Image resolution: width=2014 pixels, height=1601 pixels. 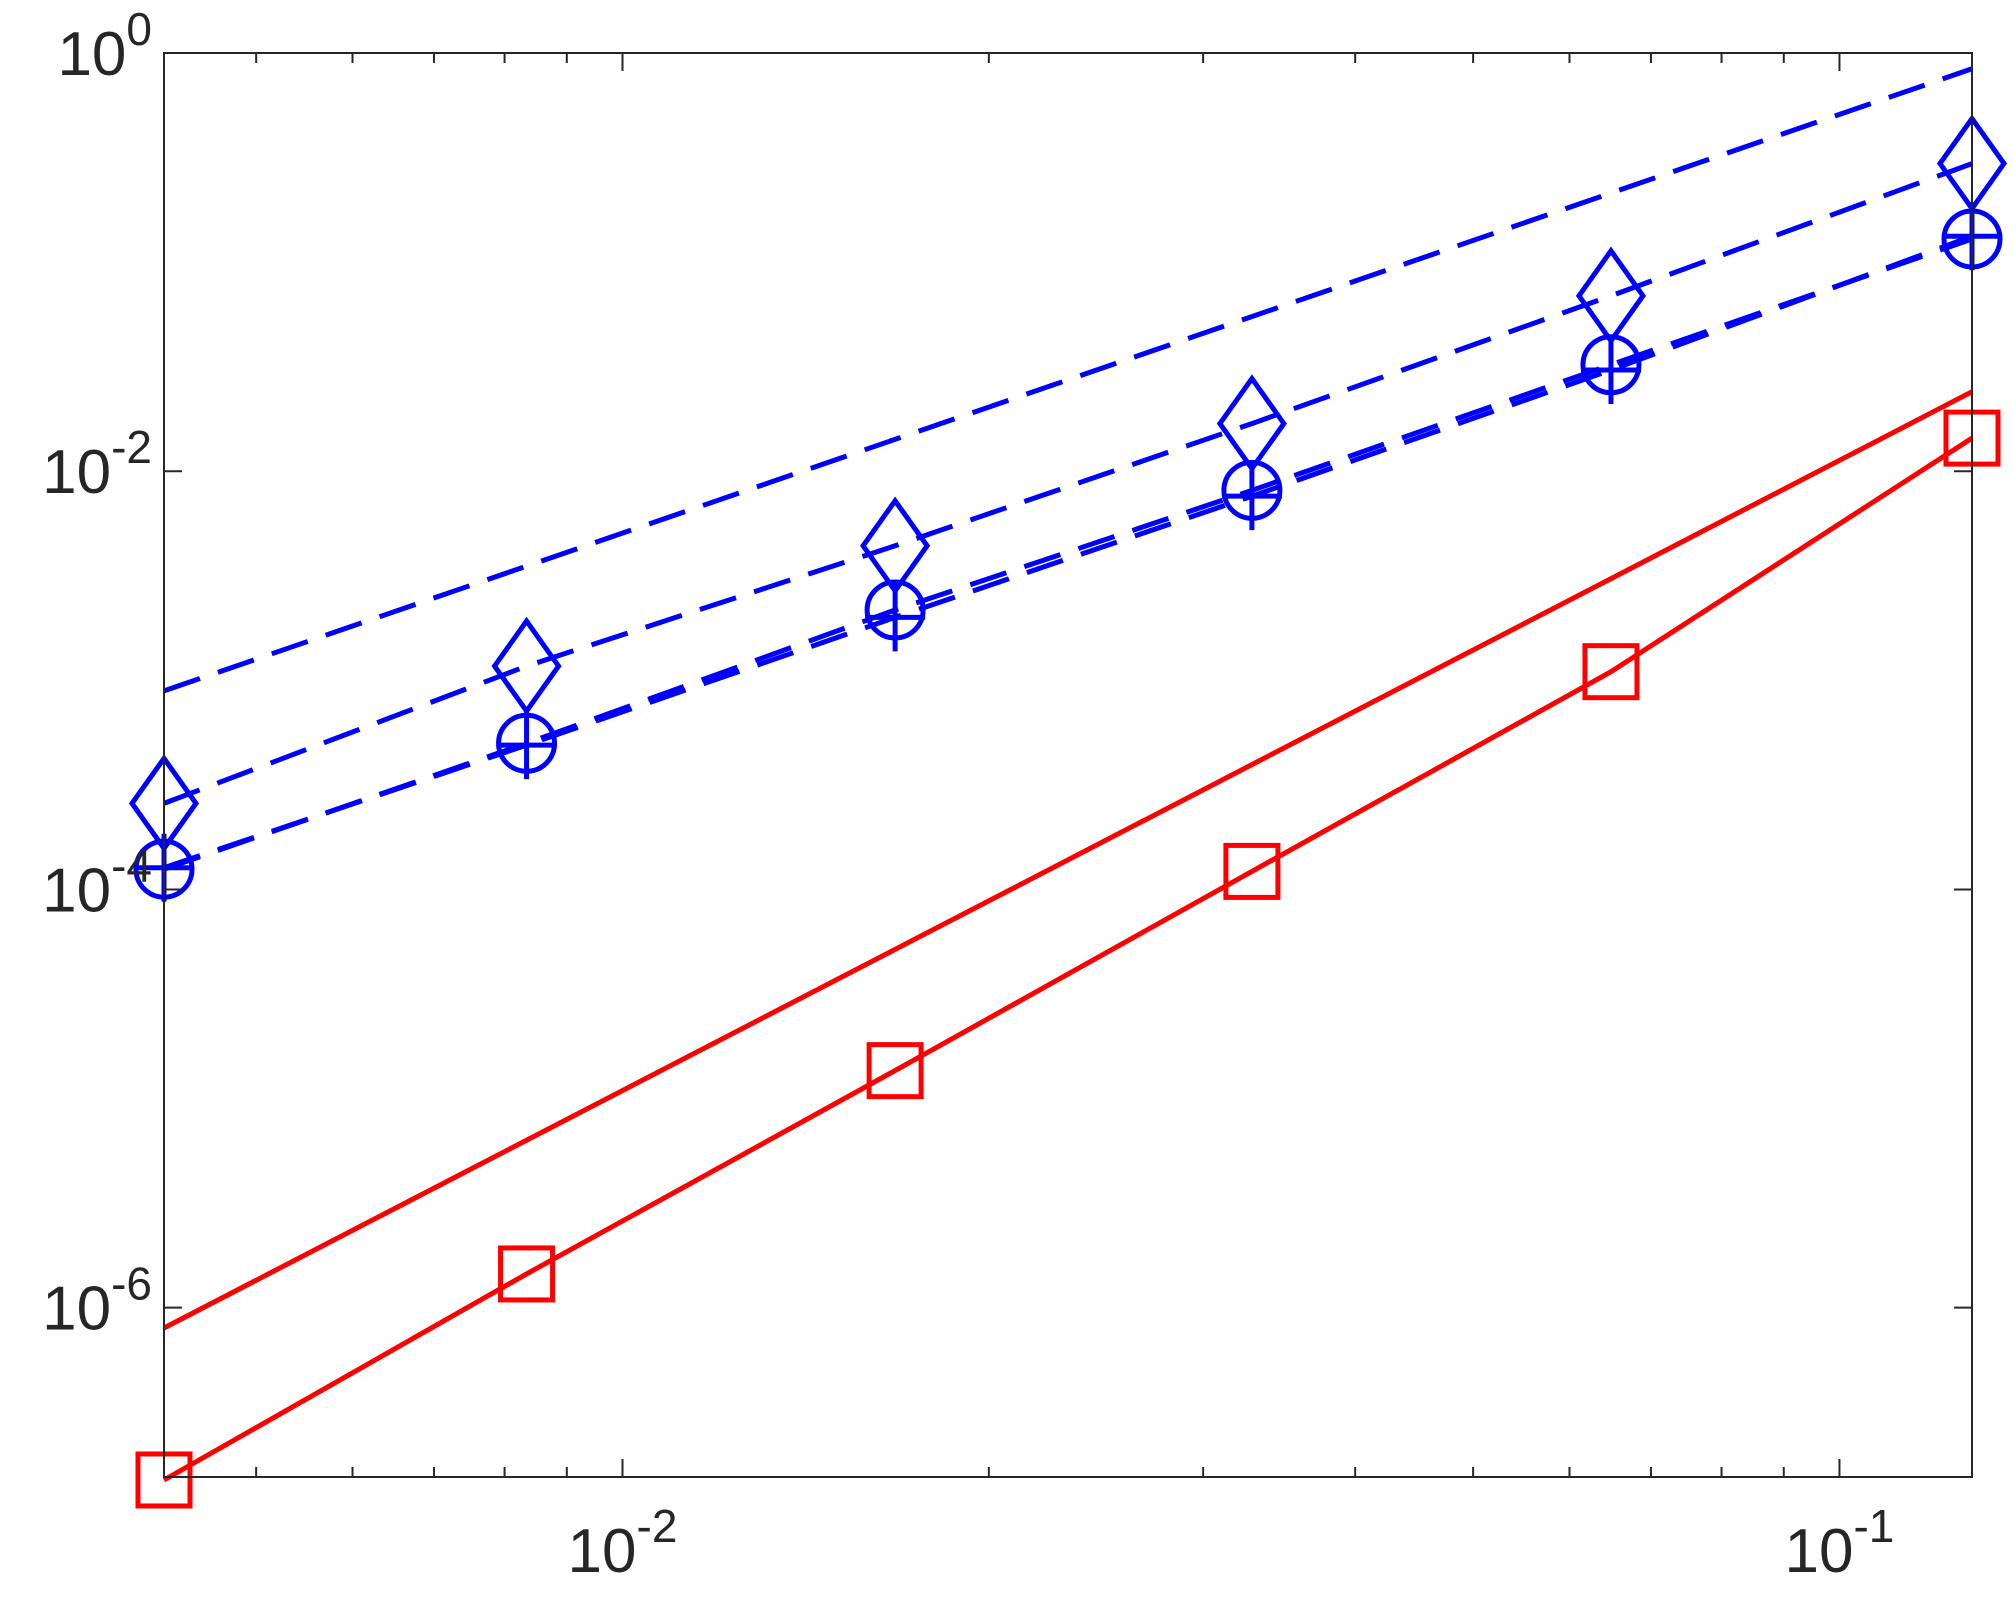 I want to click on diamond-marker, so click(x=526, y=666).